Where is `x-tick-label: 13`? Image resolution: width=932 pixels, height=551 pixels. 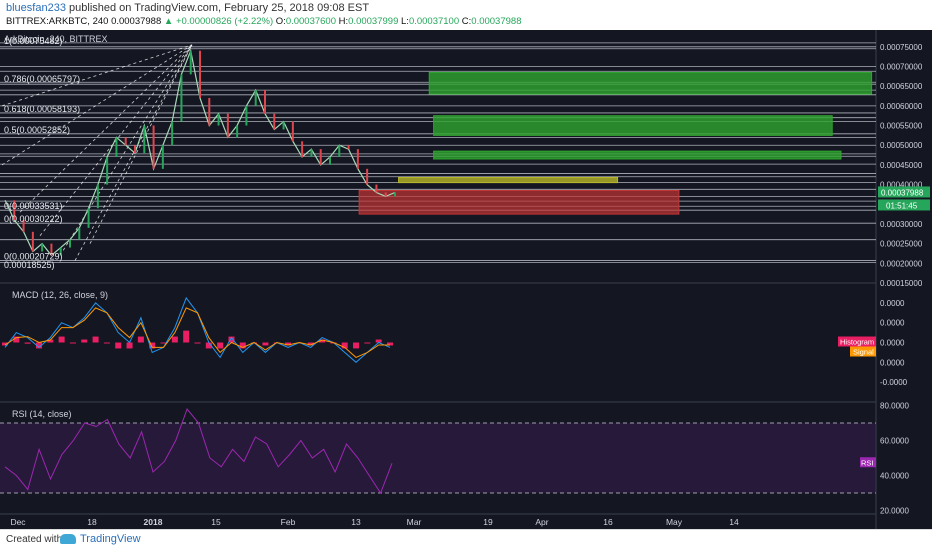 x-tick-label: 13 is located at coordinates (356, 522).